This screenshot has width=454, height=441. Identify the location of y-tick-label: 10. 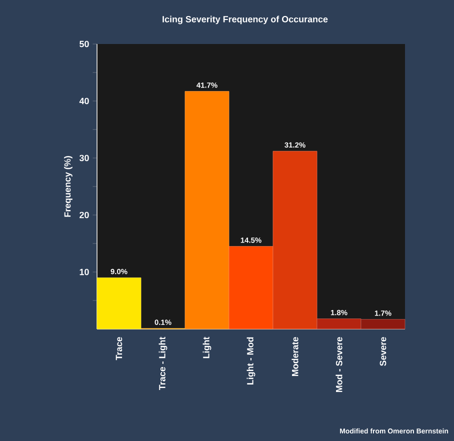
(84, 272).